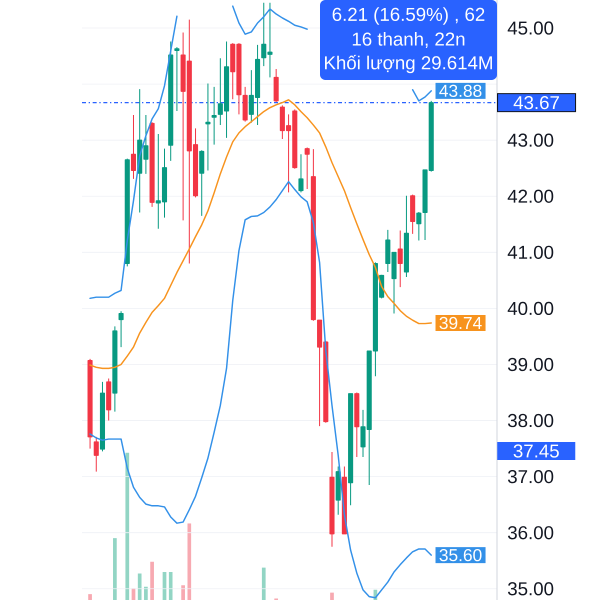 This screenshot has width=600, height=600. I want to click on annotation: 6.21 (16.59%) , 62, so click(408, 16).